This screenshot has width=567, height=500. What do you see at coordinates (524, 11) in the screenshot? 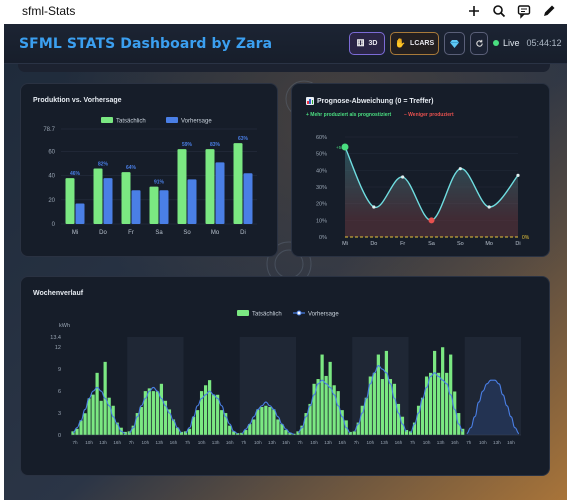
I see `comment-icon` at bounding box center [524, 11].